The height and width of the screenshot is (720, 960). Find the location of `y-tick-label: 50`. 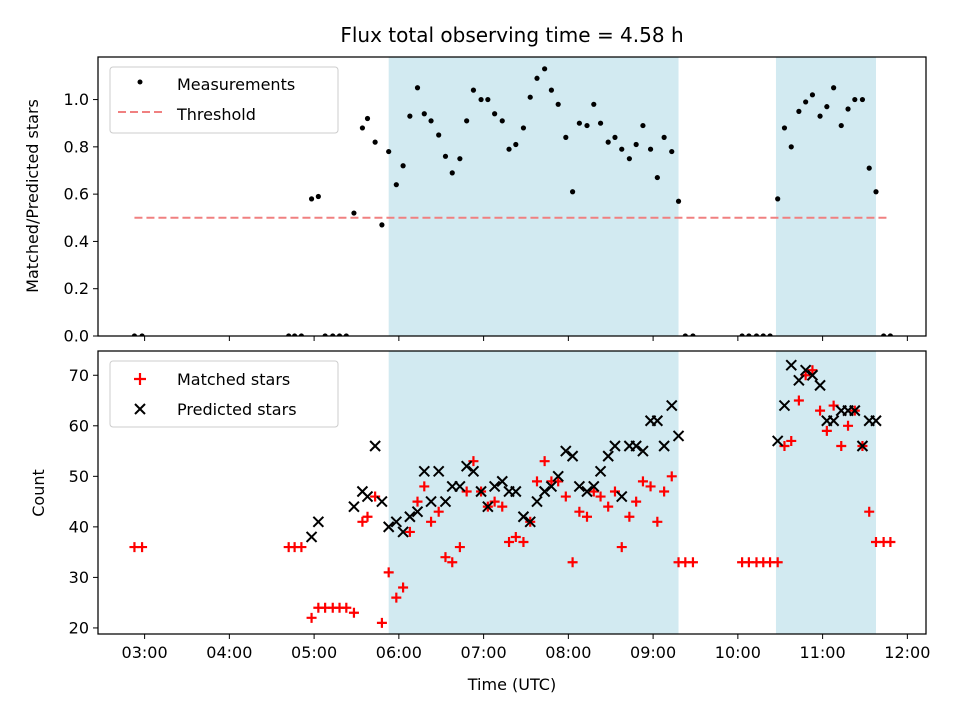

y-tick-label: 50 is located at coordinates (79, 476).